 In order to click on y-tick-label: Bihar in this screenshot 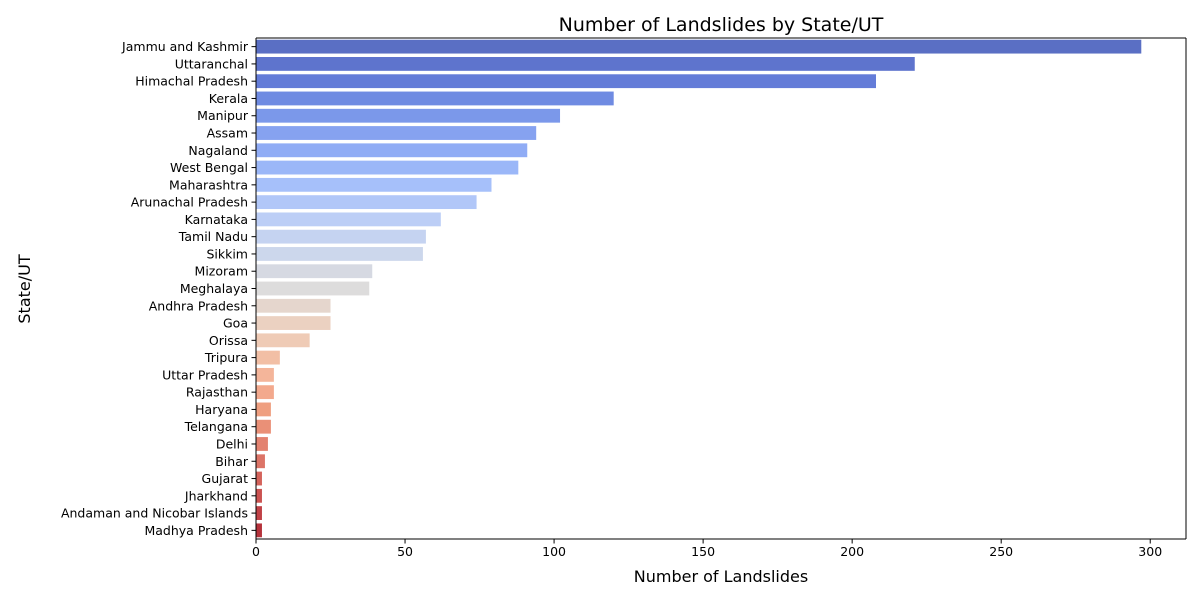, I will do `click(232, 461)`.